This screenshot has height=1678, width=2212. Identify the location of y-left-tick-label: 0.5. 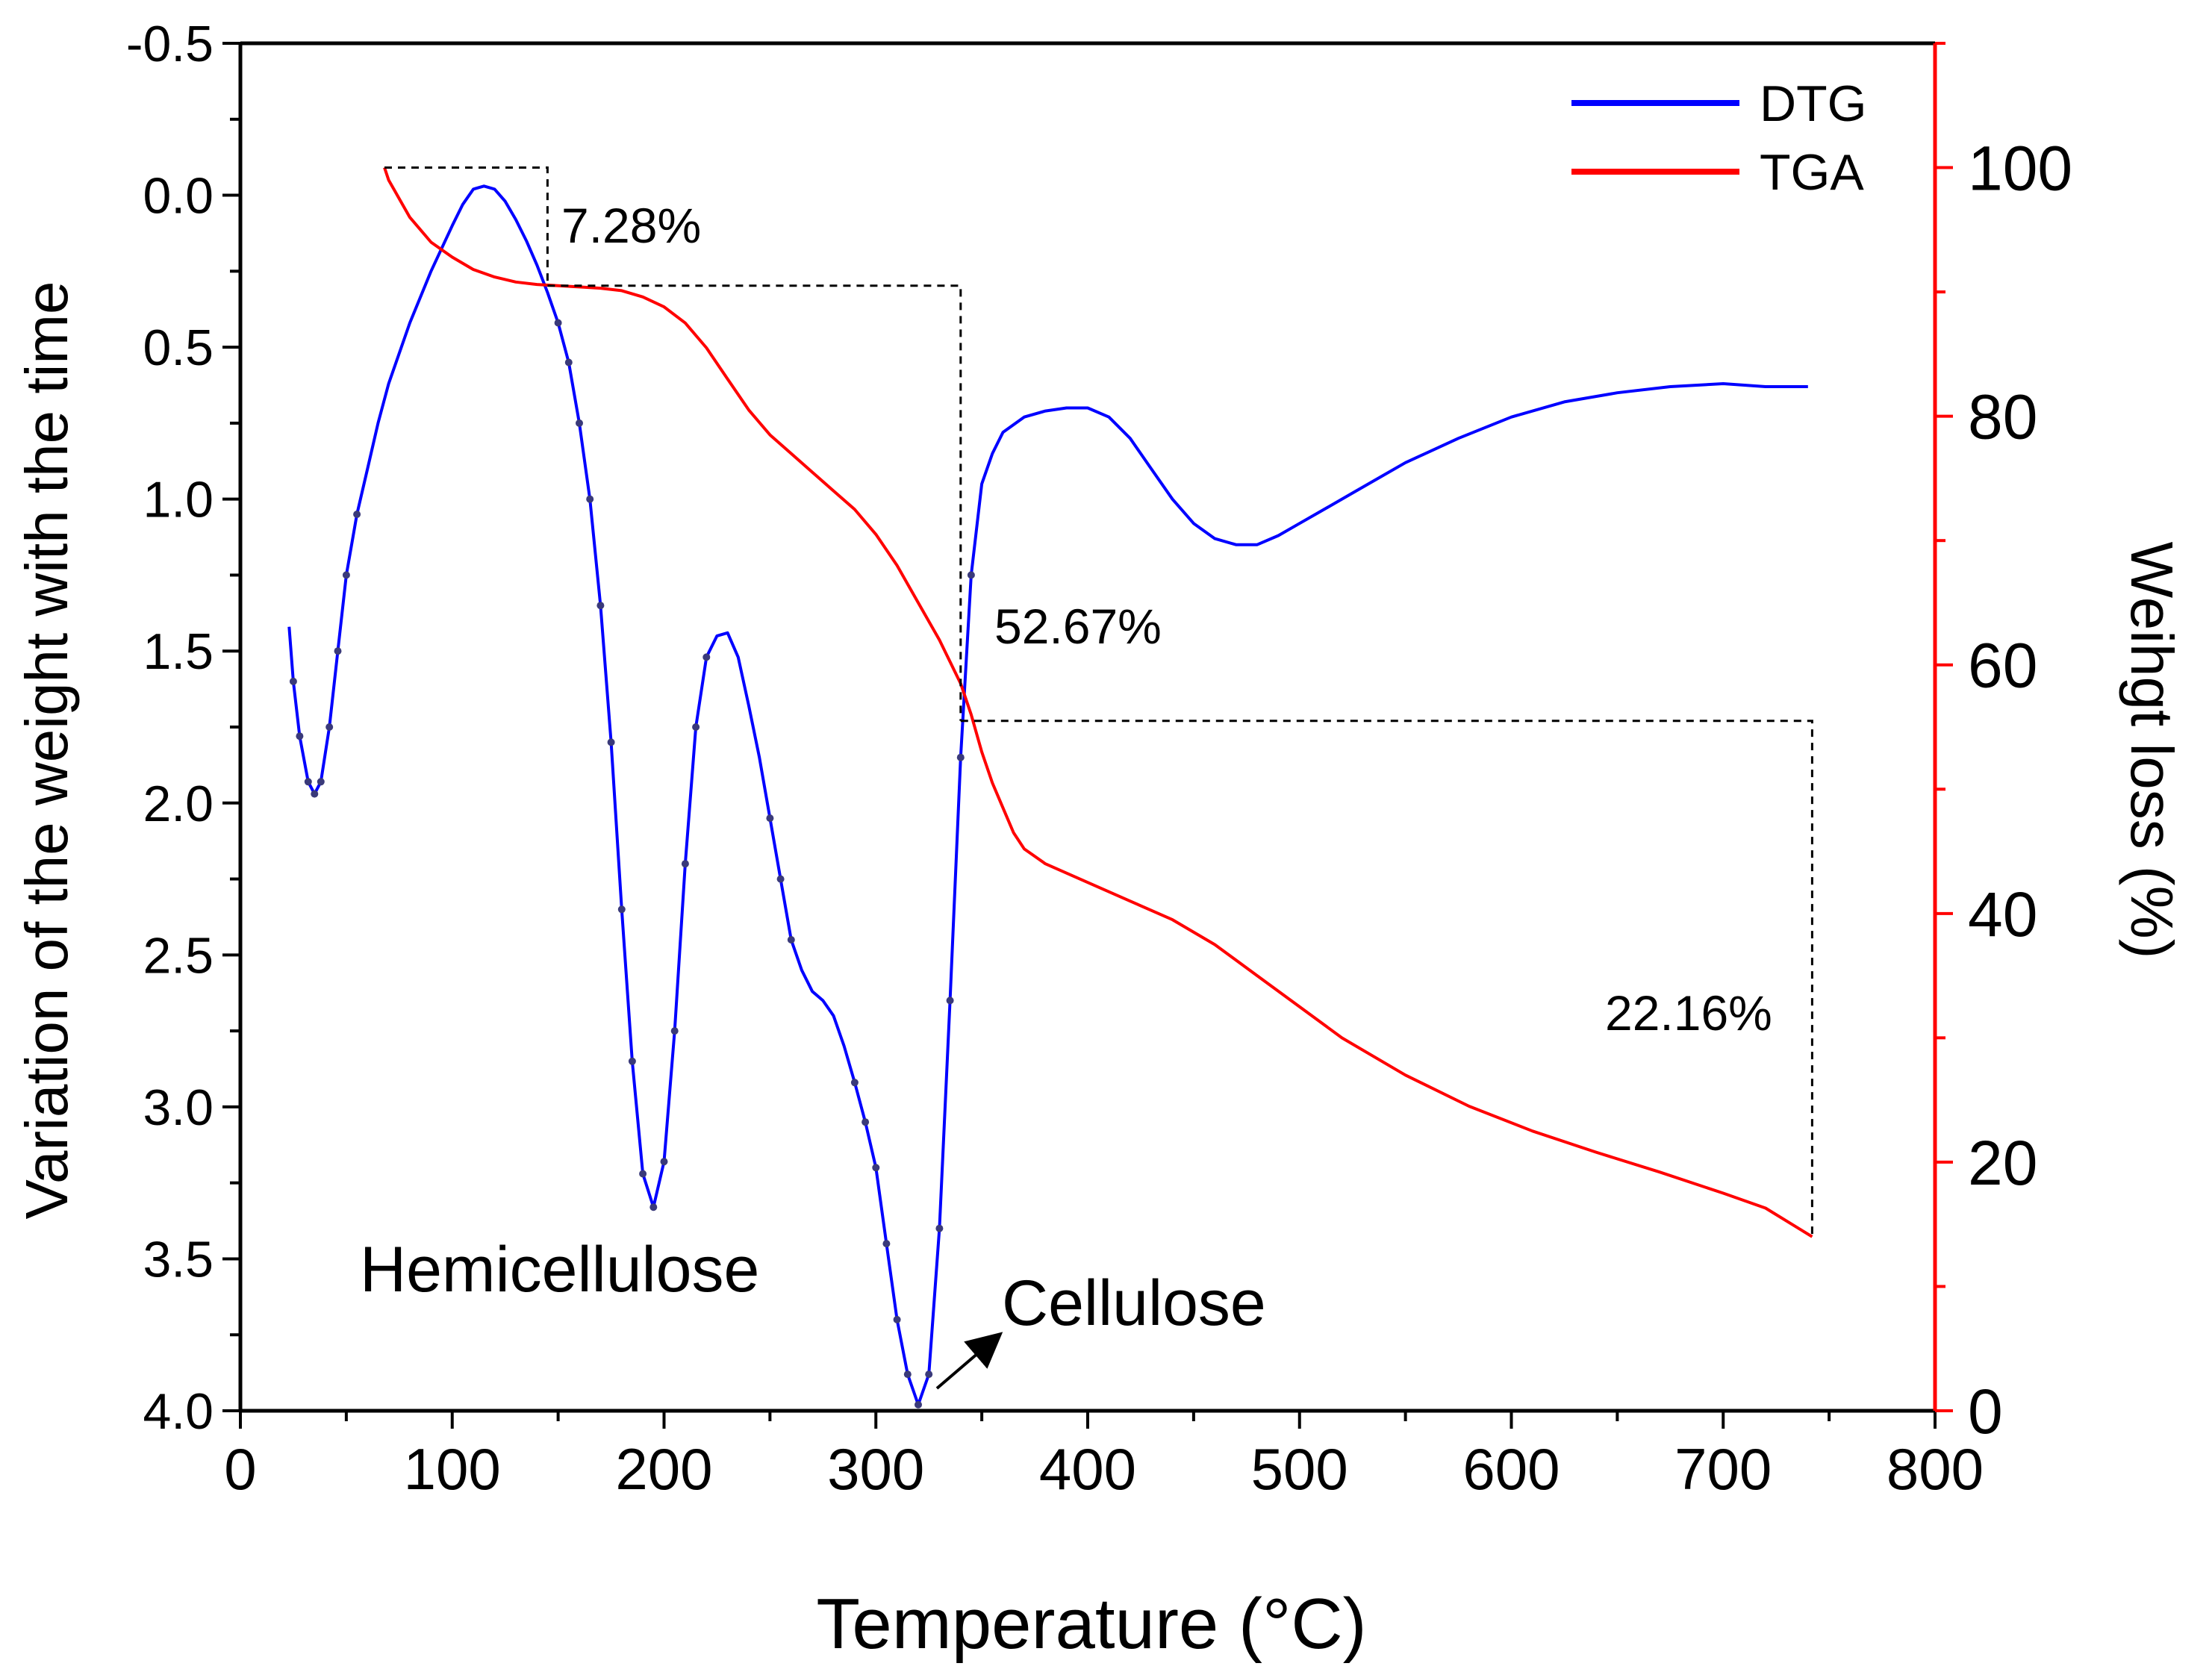
(178, 347).